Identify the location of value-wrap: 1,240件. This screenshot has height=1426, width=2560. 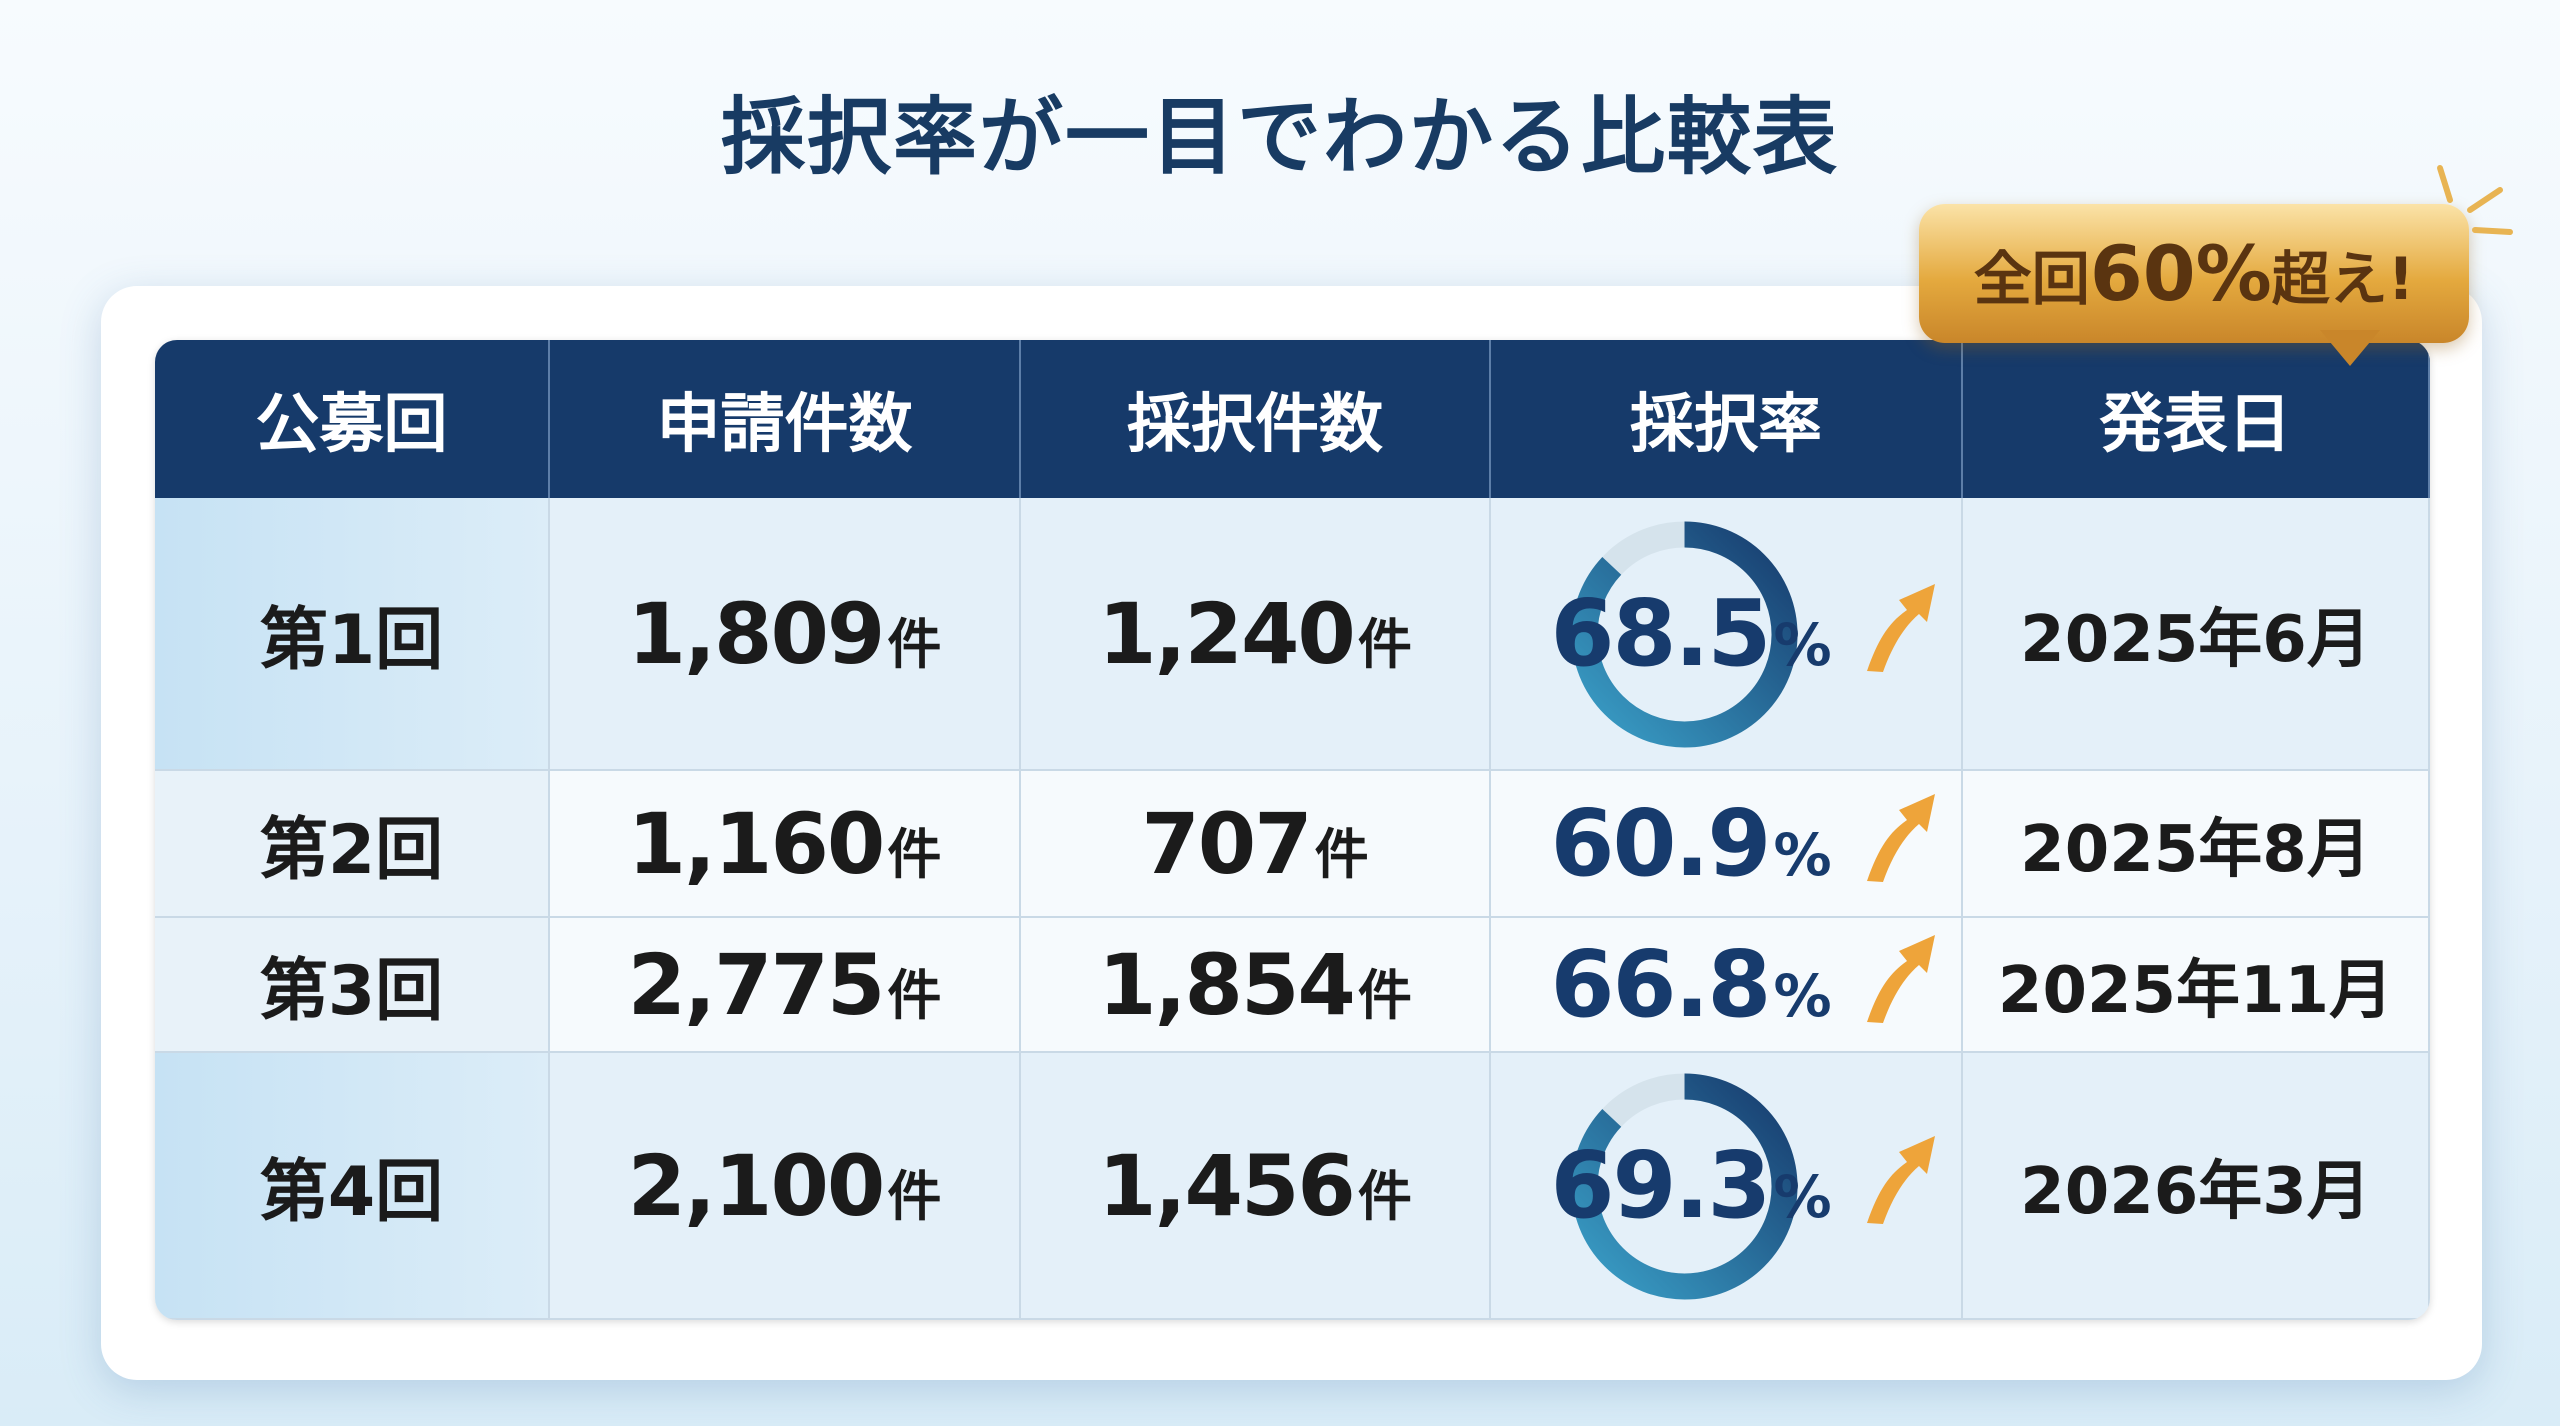
(1255, 634).